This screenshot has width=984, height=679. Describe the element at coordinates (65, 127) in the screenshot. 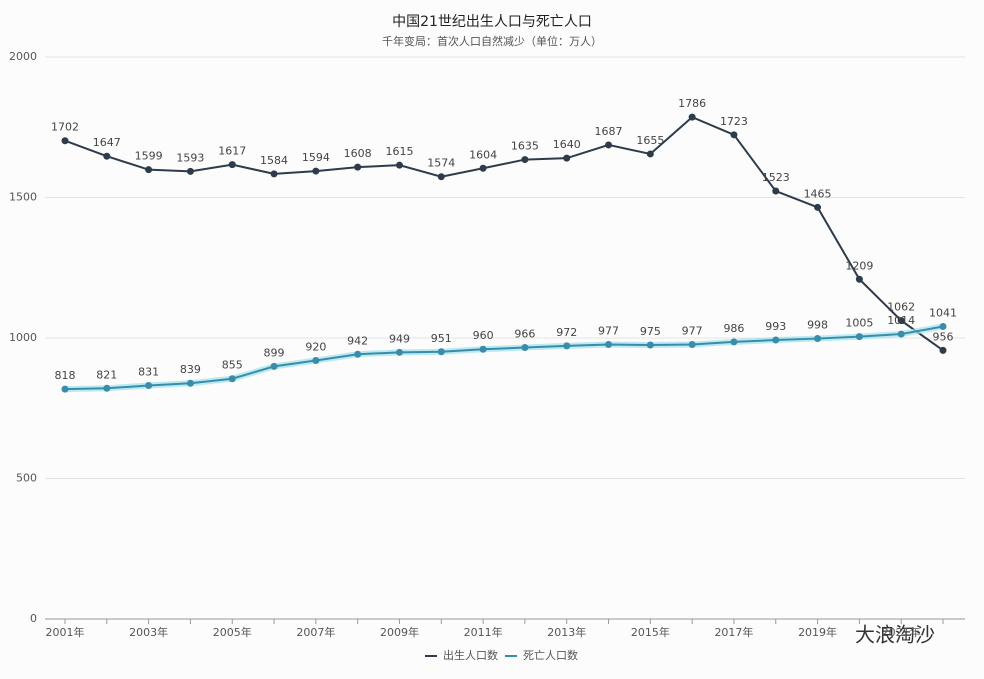

I see `value-label: 1702` at that location.